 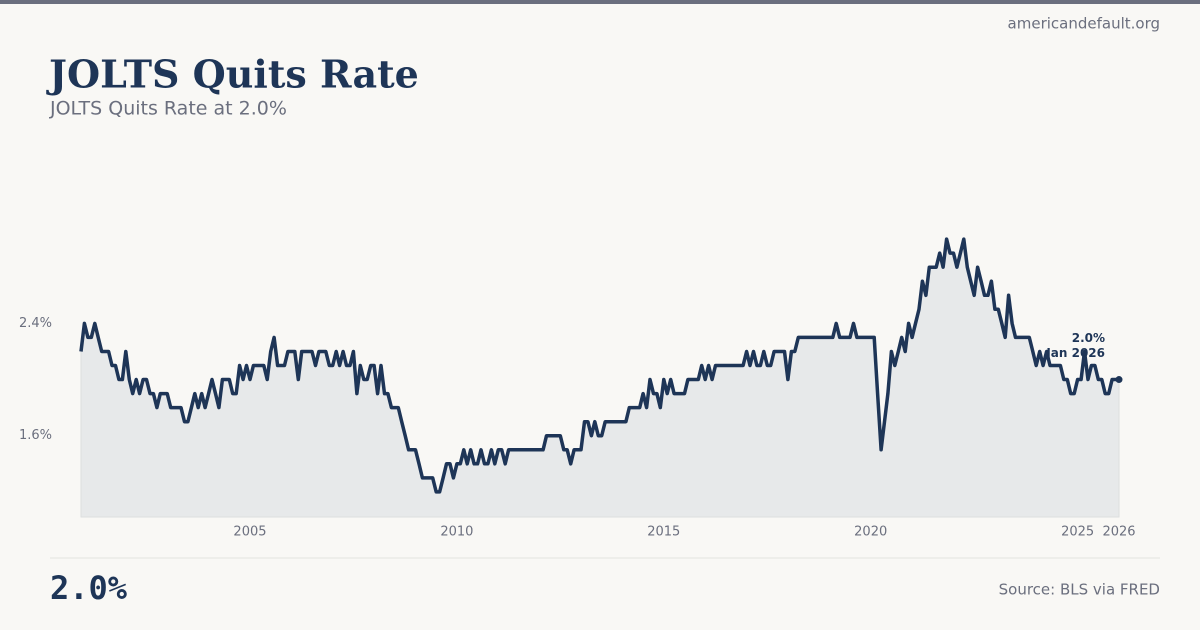 I want to click on y-tick-label: 2.4%, so click(x=35, y=323).